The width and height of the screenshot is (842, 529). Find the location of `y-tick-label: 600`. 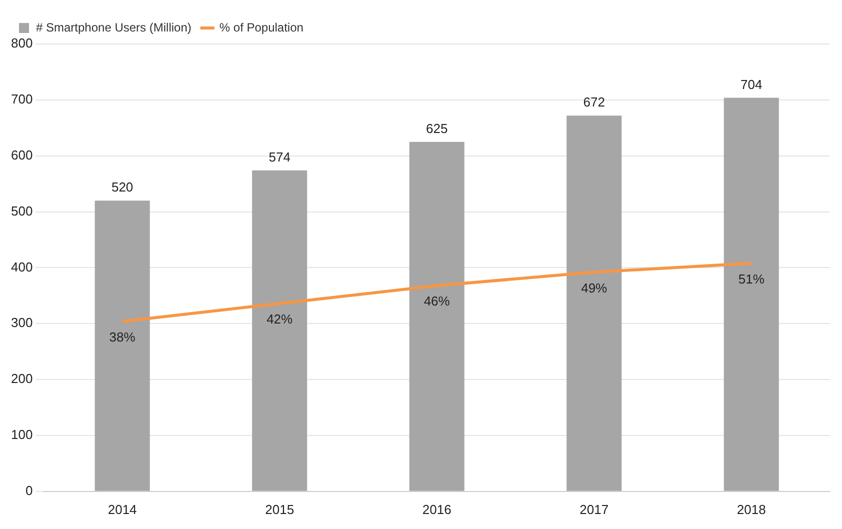

y-tick-label: 600 is located at coordinates (21, 154).